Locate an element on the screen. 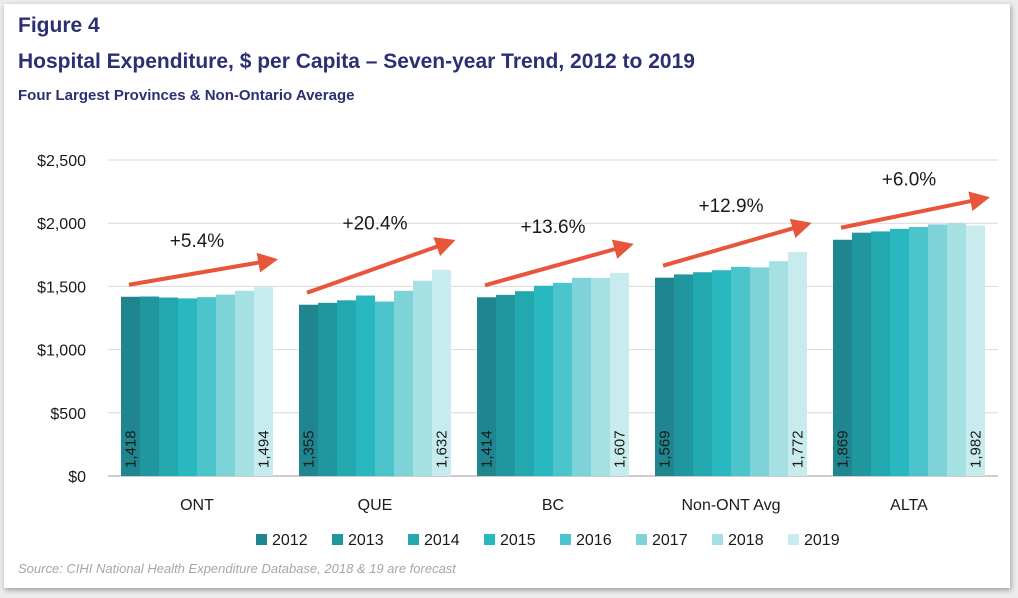  y-axis-ticks: $0 $500 $1,000 $1,500 $2,000 $2,500 is located at coordinates (61, 319).